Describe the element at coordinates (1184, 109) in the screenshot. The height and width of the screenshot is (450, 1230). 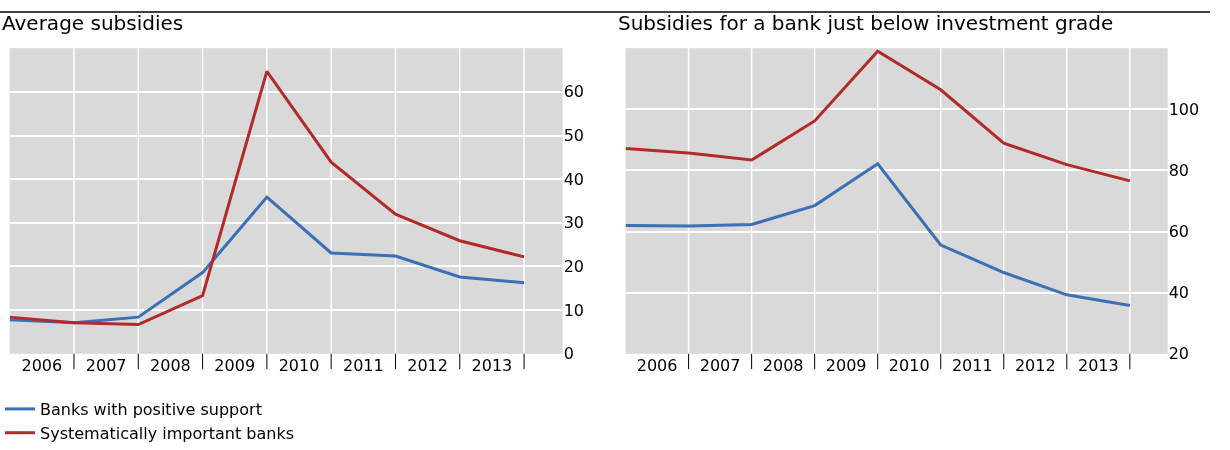
I see `y-tick-label: 100` at that location.